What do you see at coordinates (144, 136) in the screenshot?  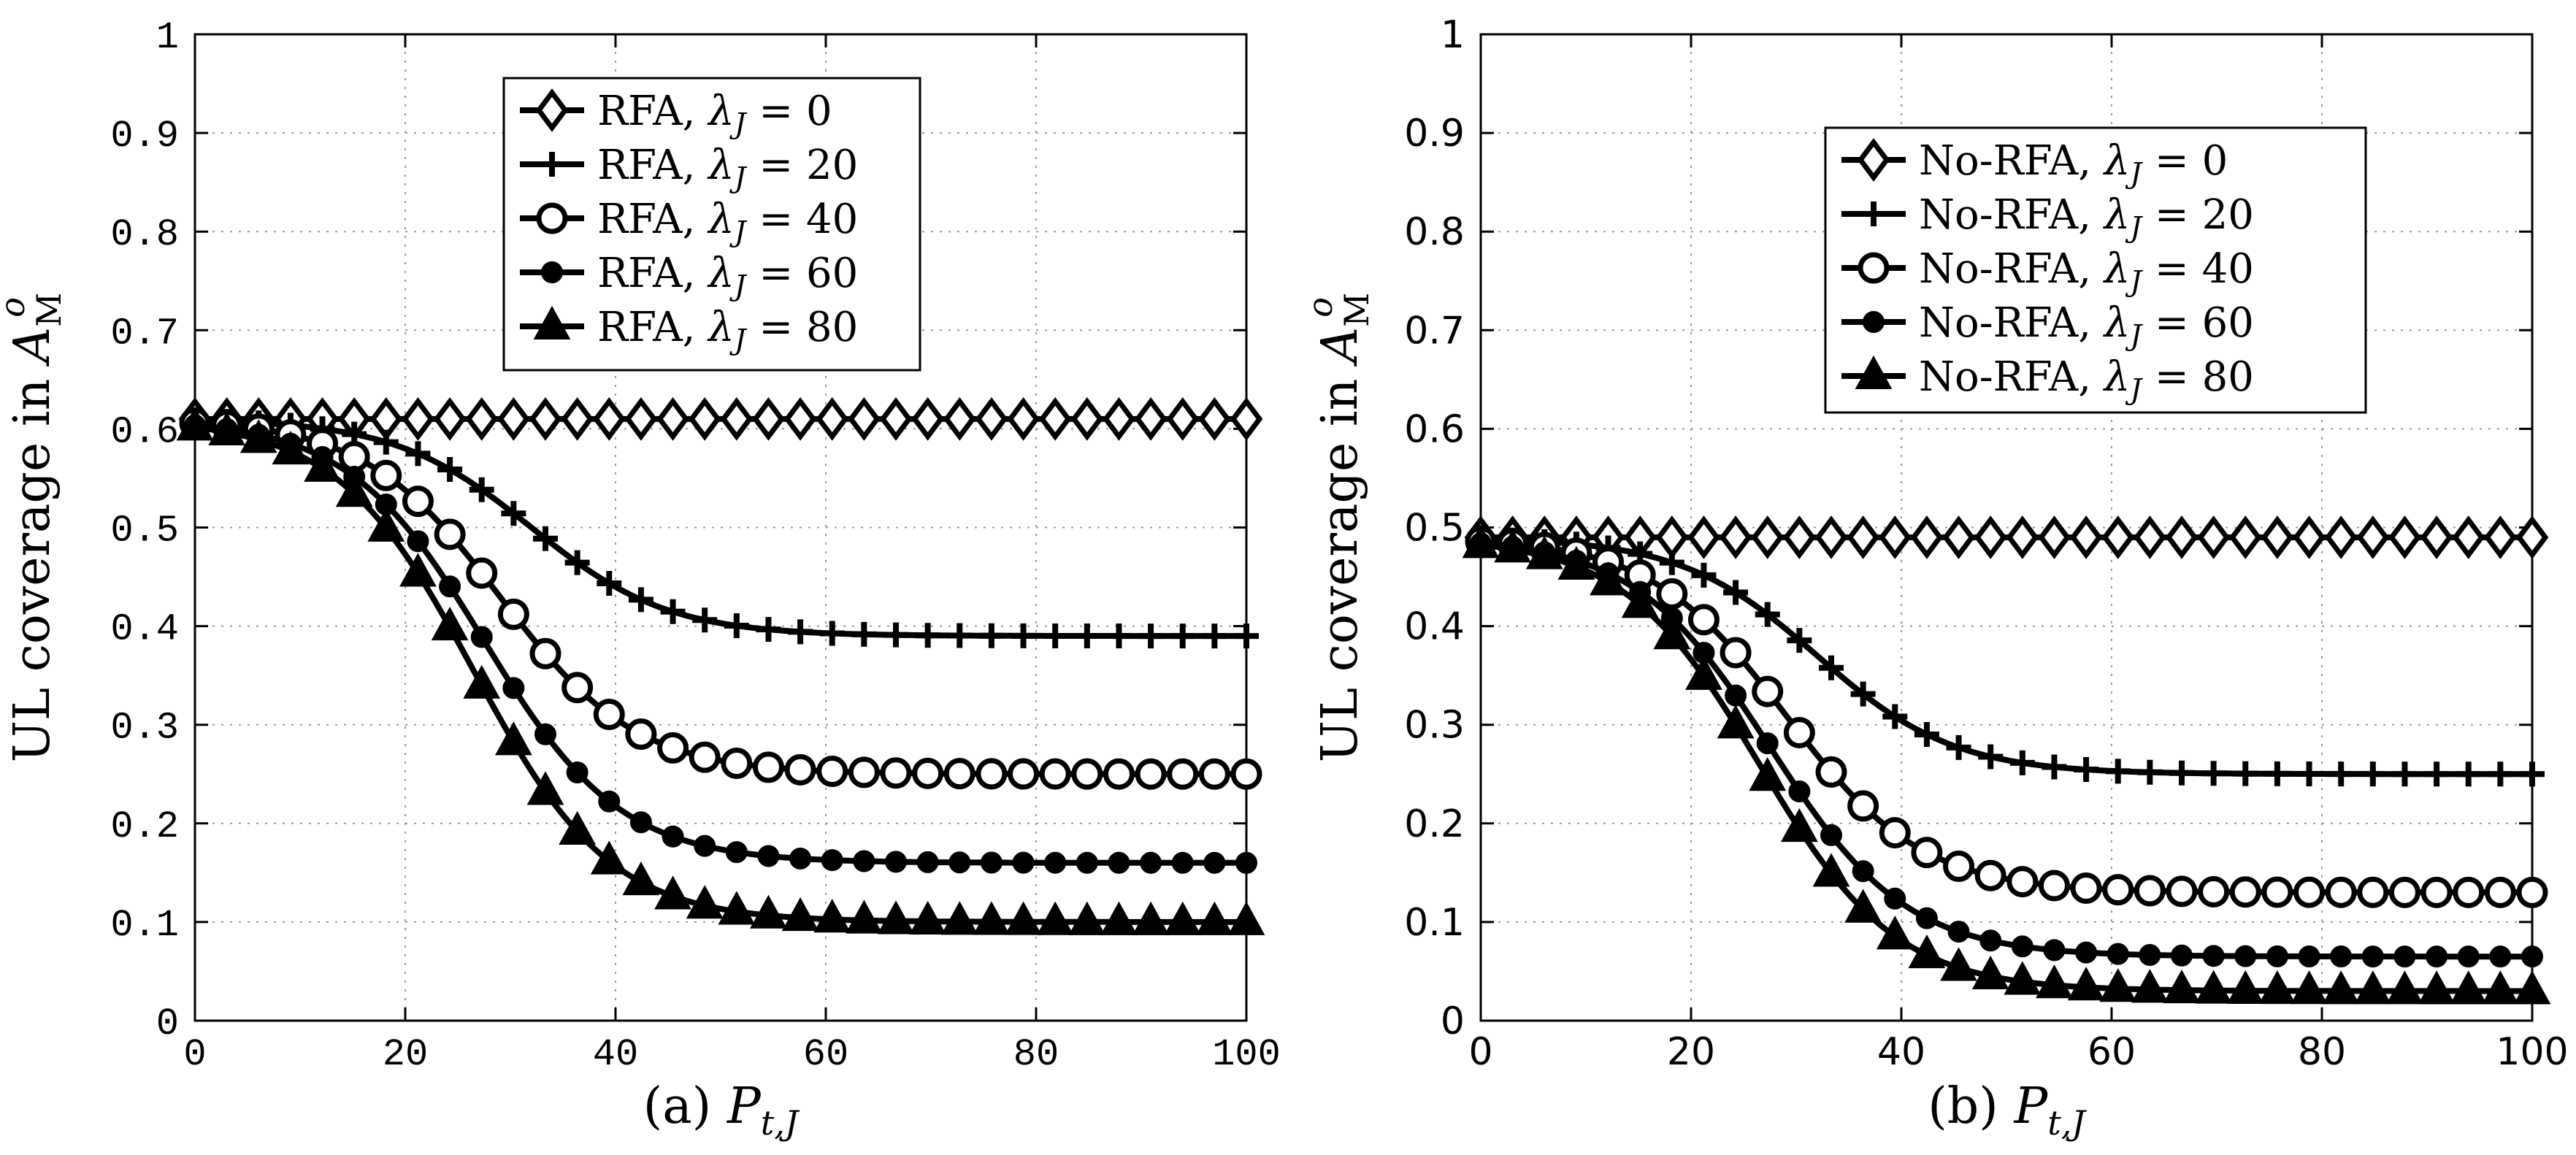 I see `y-tick-label: 0.9` at bounding box center [144, 136].